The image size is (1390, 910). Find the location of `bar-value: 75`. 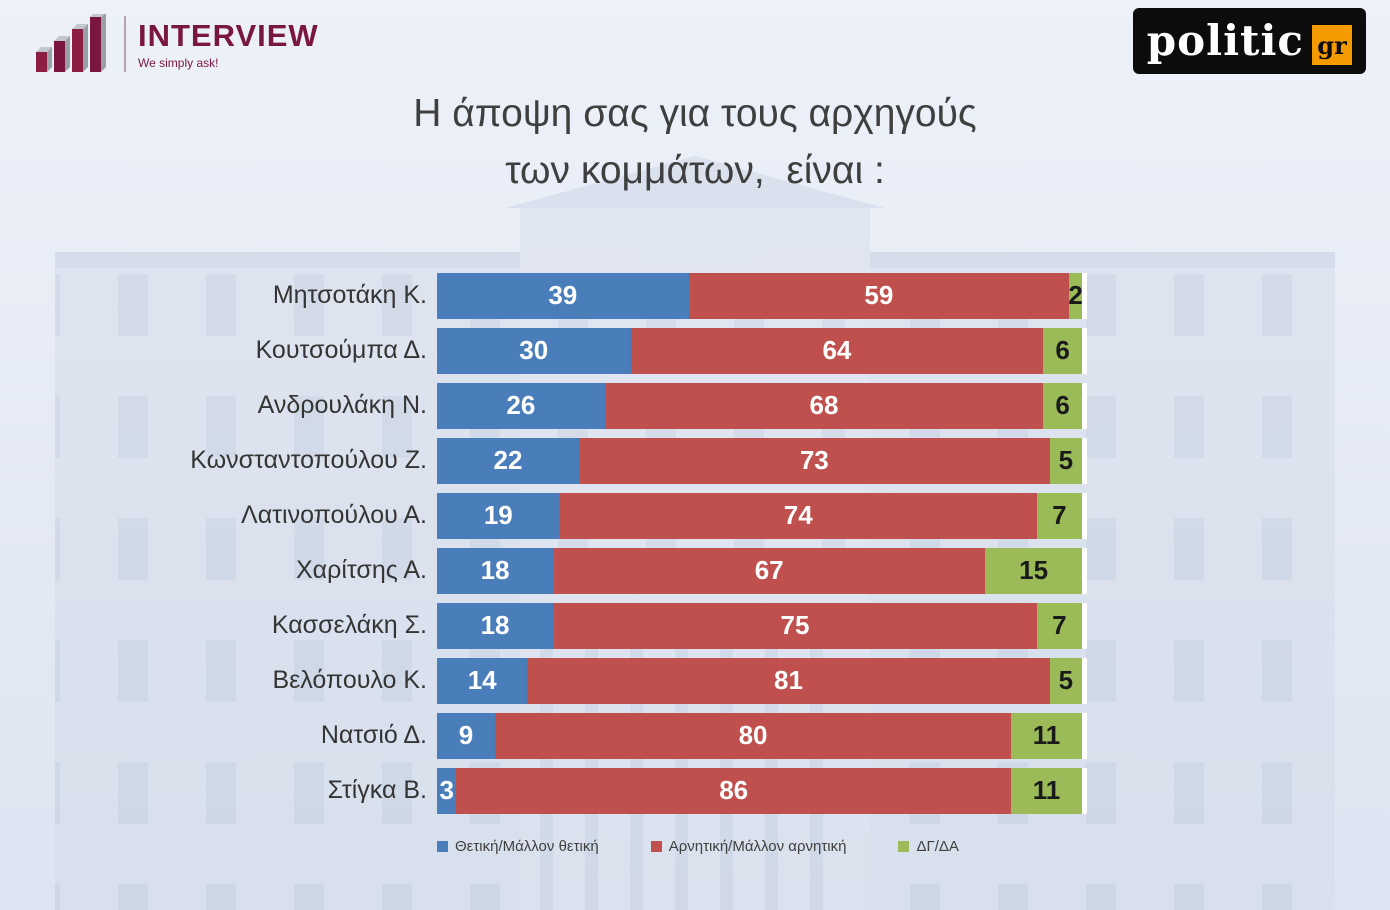

bar-value: 75 is located at coordinates (795, 625).